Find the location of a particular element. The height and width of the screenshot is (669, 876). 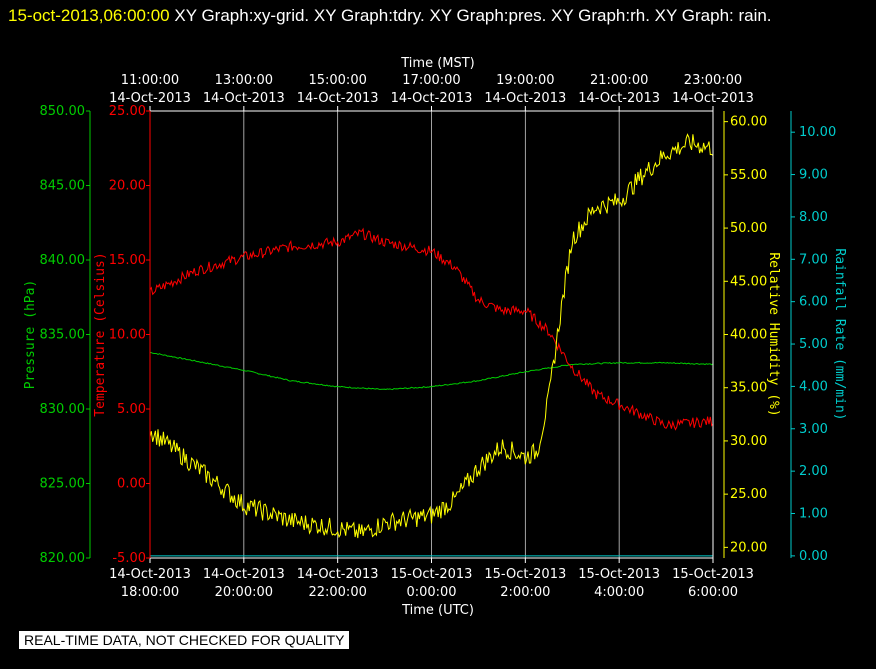

humidity-tick-label: 35.00 is located at coordinates (748, 388).